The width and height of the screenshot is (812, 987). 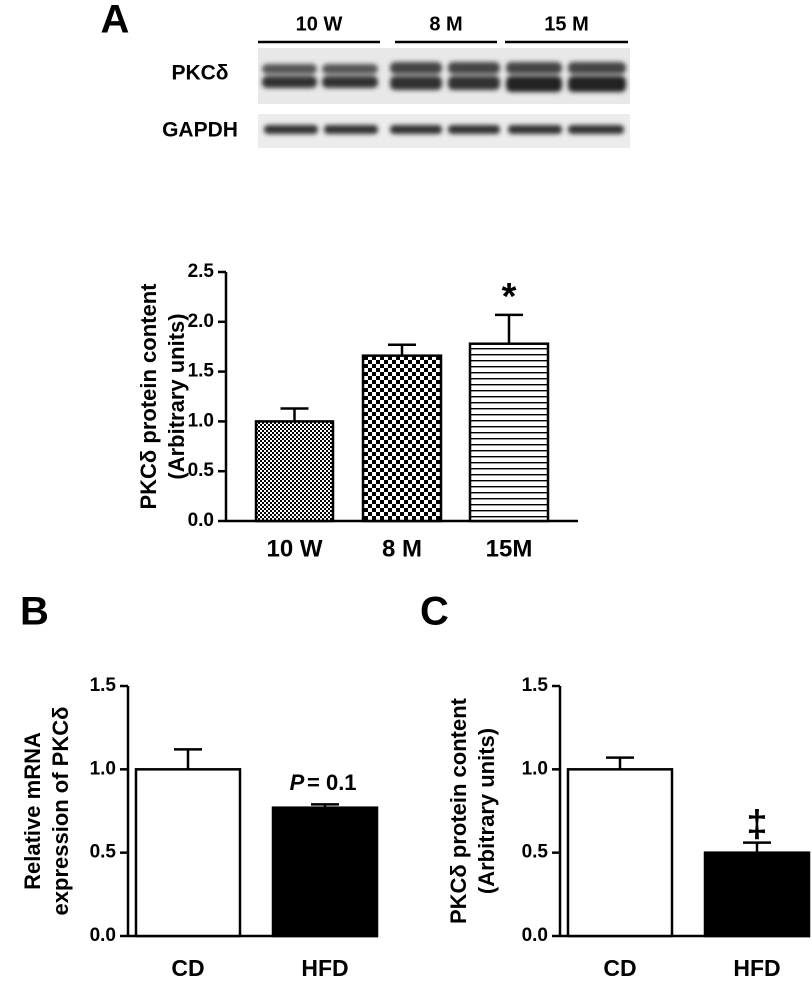 I want to click on x-tick-label: 8 M, so click(x=402, y=548).